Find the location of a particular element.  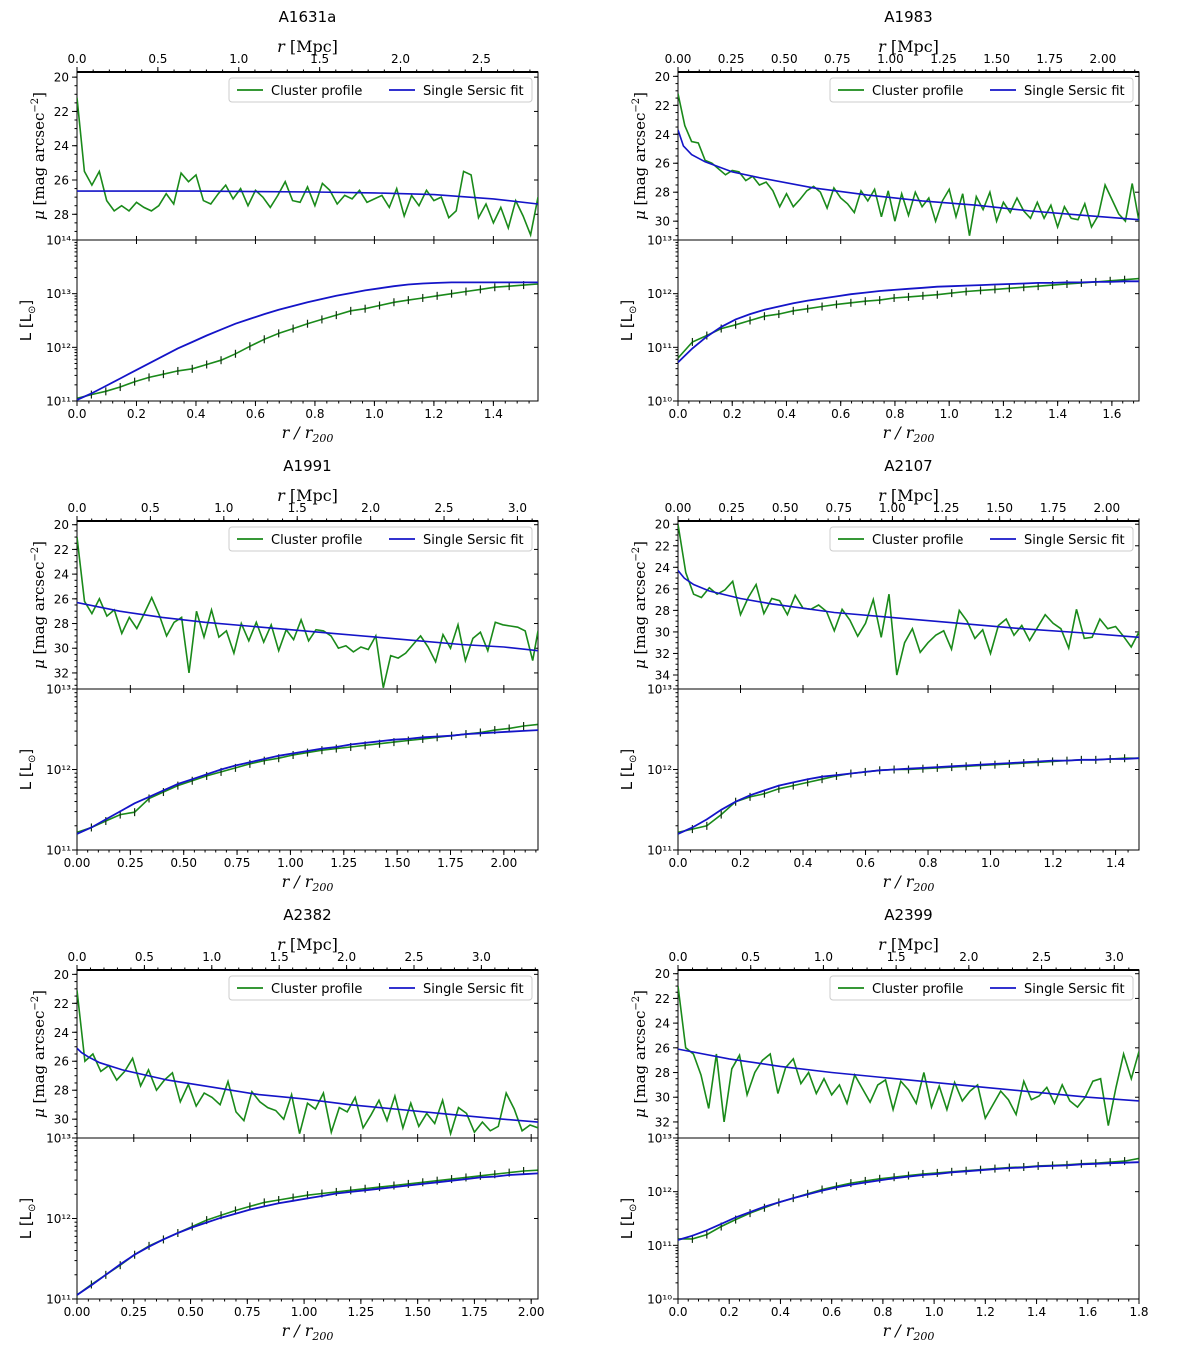

L-tick-label: 10¹³ is located at coordinates (58, 1139).